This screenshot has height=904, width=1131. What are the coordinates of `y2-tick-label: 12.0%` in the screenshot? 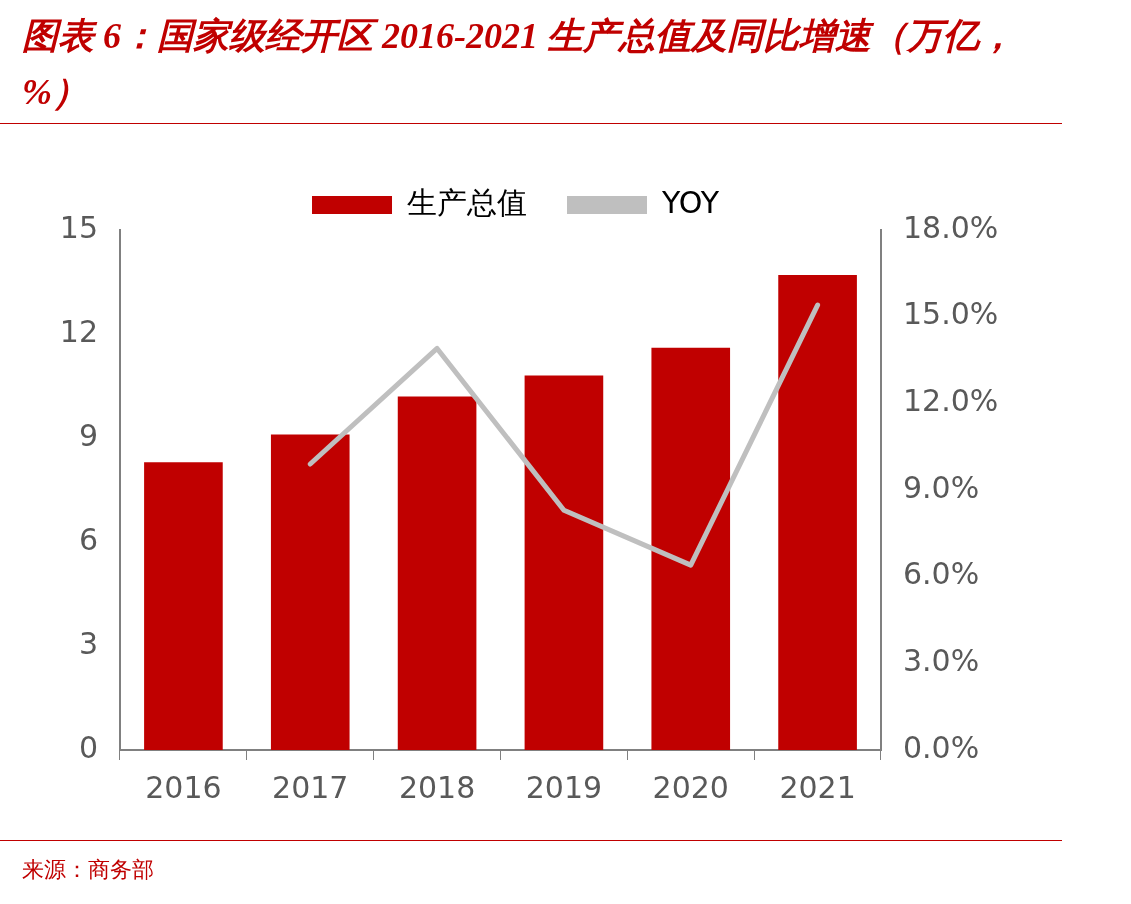 It's located at (951, 401).